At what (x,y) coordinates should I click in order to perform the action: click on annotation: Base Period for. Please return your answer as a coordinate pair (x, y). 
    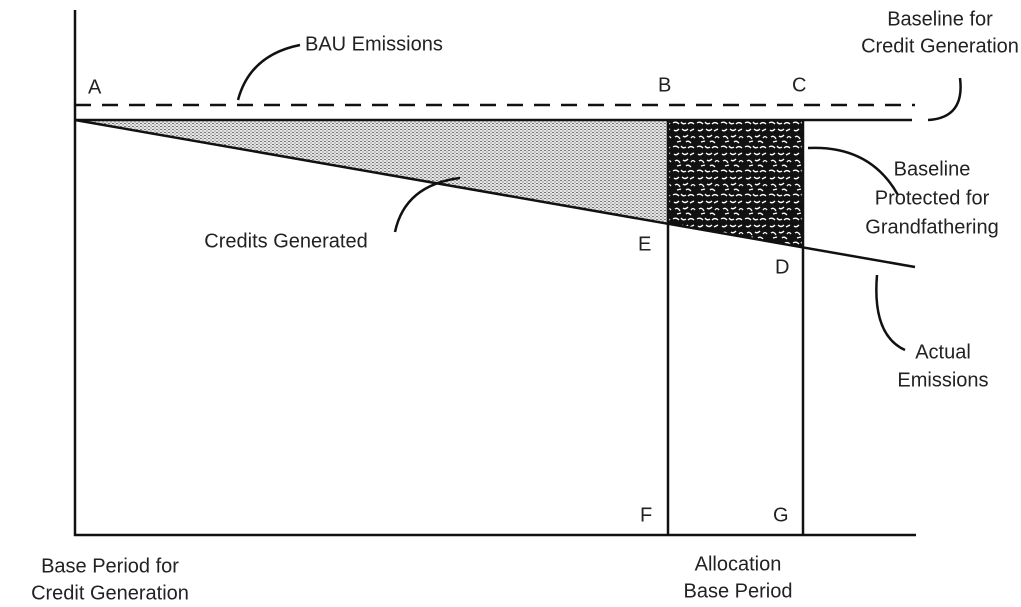
    Looking at the image, I should click on (110, 566).